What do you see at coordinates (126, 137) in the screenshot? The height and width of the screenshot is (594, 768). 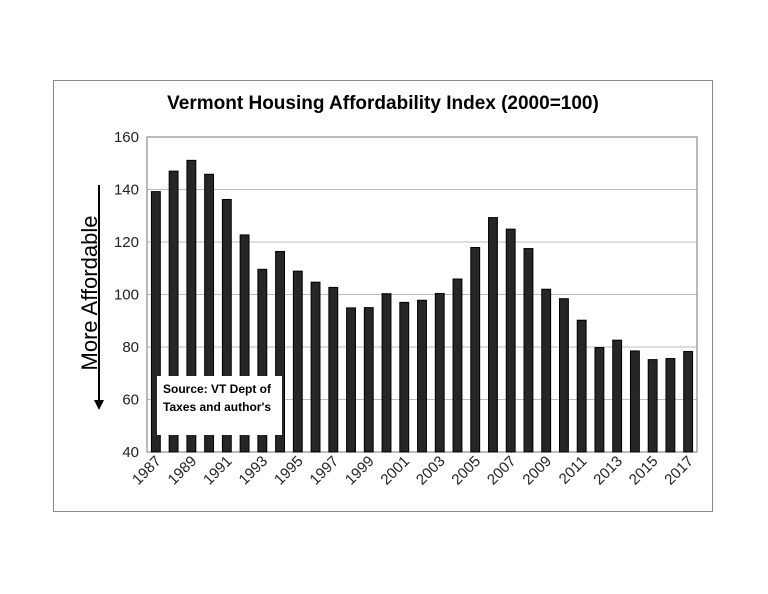 I see `y-tick-label: 160` at bounding box center [126, 137].